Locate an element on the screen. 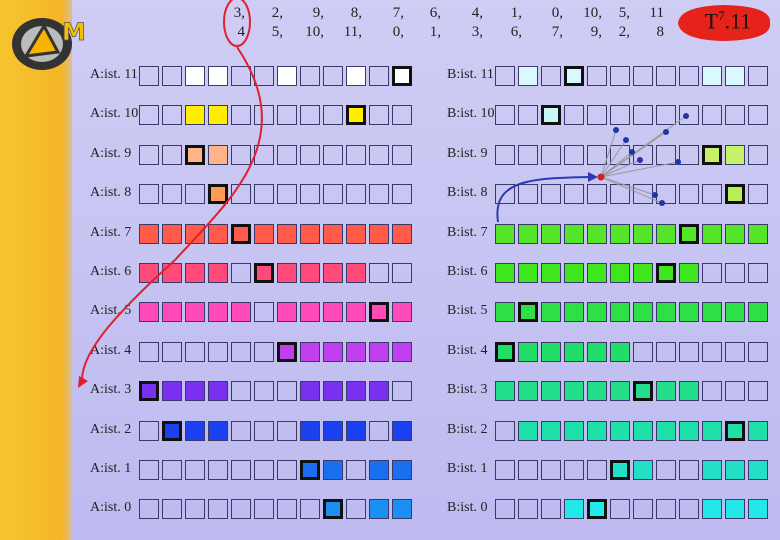  header-pair: 9, 10, is located at coordinates (304, 23).